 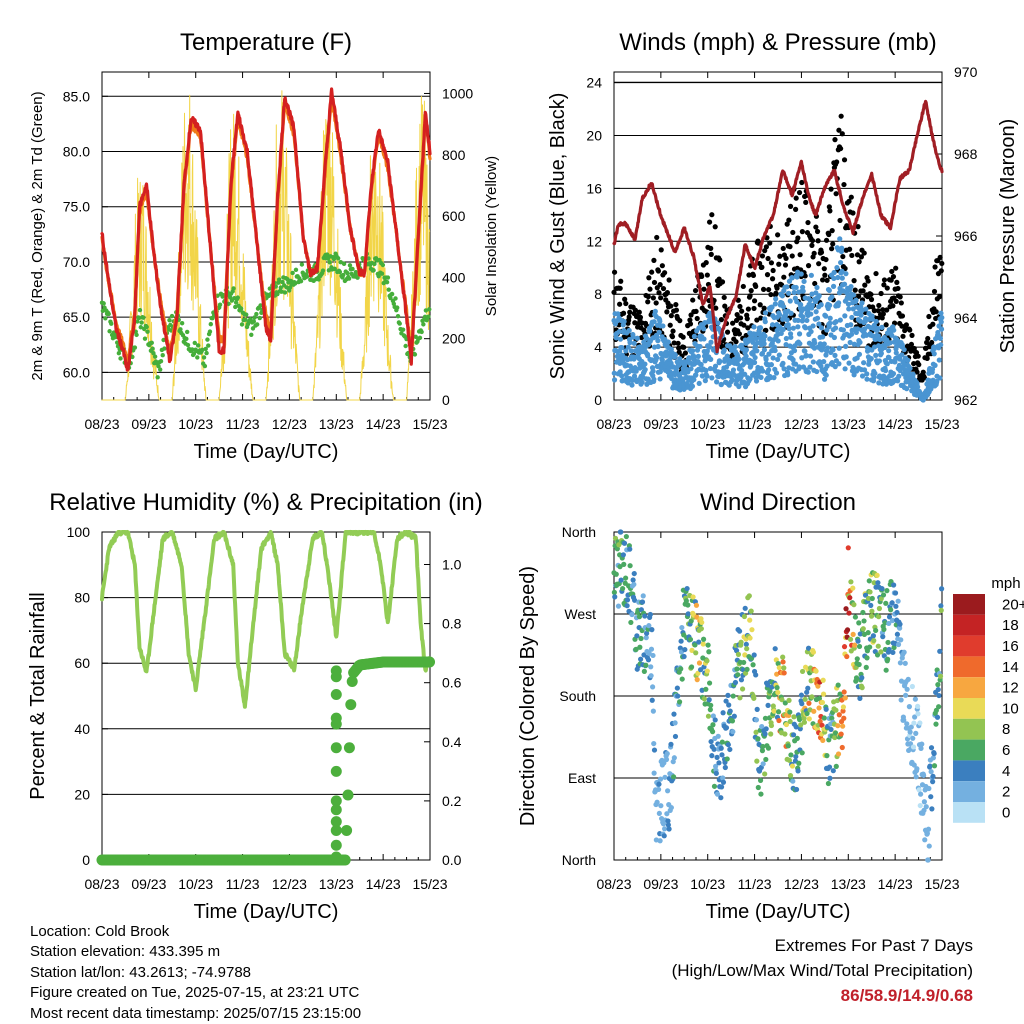 I want to click on colorbar-label: 10, so click(x=1010, y=708).